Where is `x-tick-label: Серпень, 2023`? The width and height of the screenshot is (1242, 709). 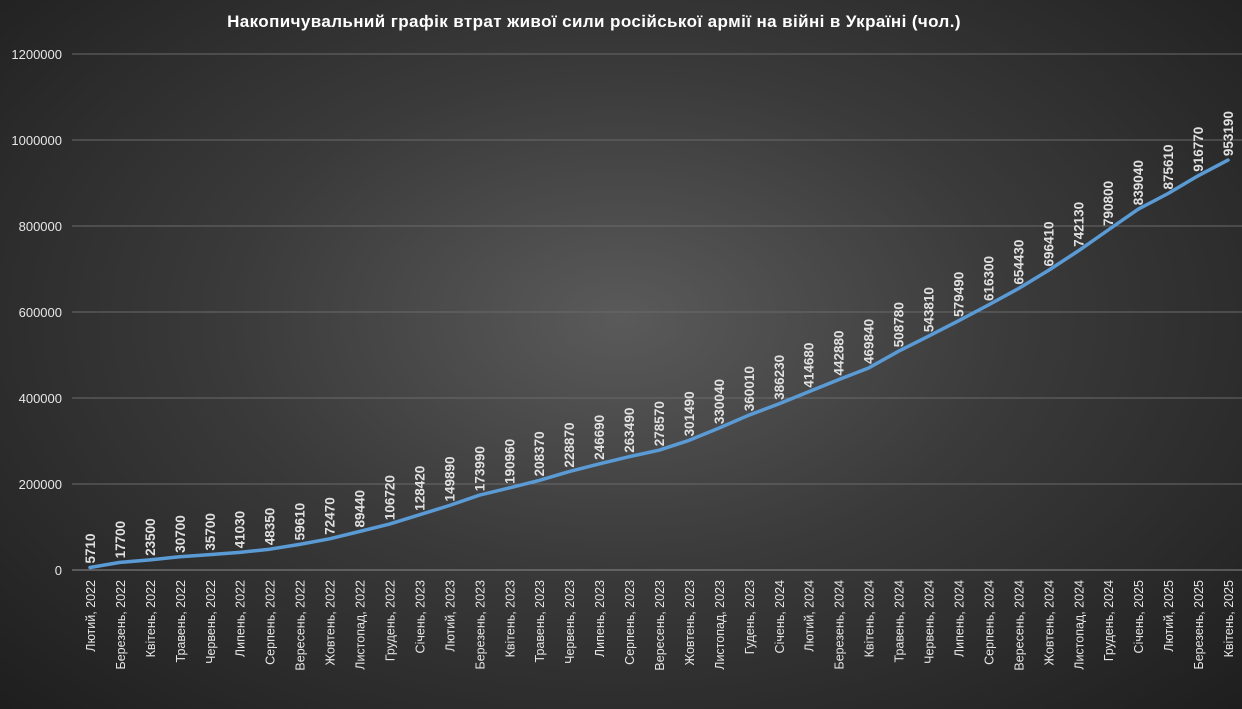
x-tick-label: Серпень, 2023 is located at coordinates (630, 622).